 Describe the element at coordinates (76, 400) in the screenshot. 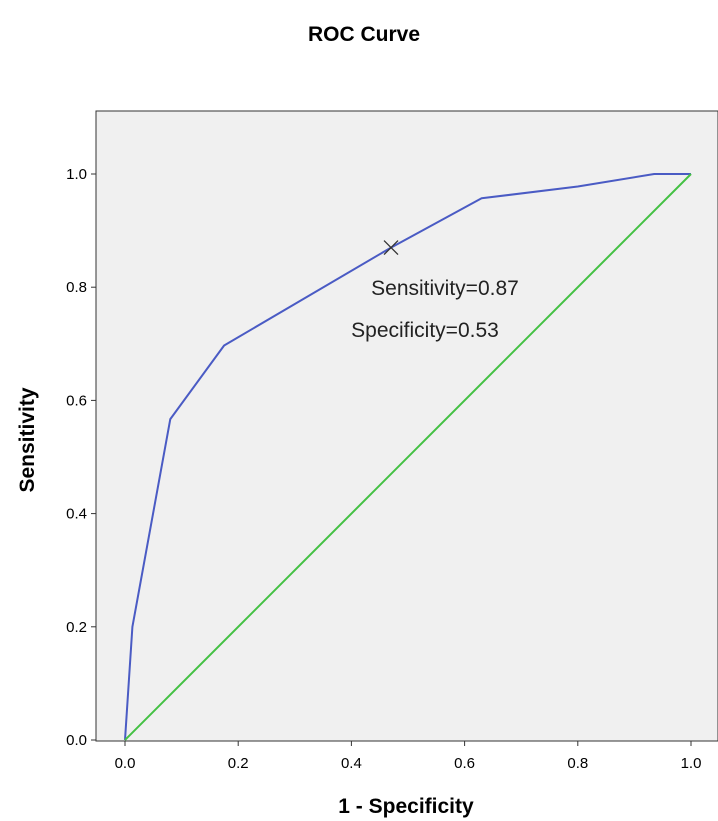

I see `y-tick-label: 0.6` at that location.